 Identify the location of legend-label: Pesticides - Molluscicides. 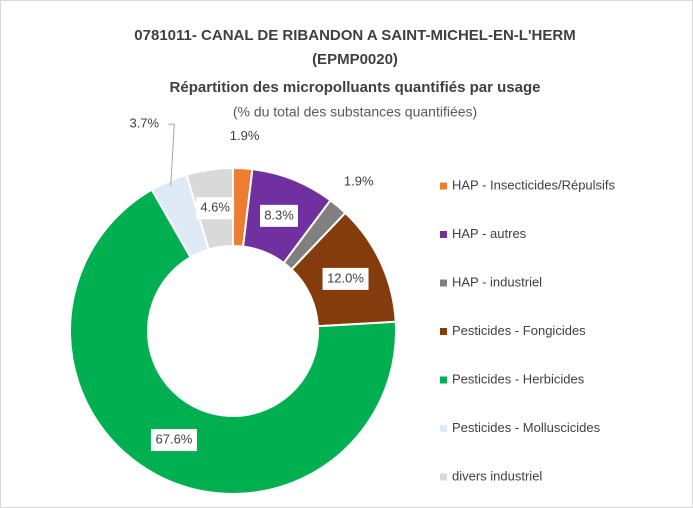
(526, 427).